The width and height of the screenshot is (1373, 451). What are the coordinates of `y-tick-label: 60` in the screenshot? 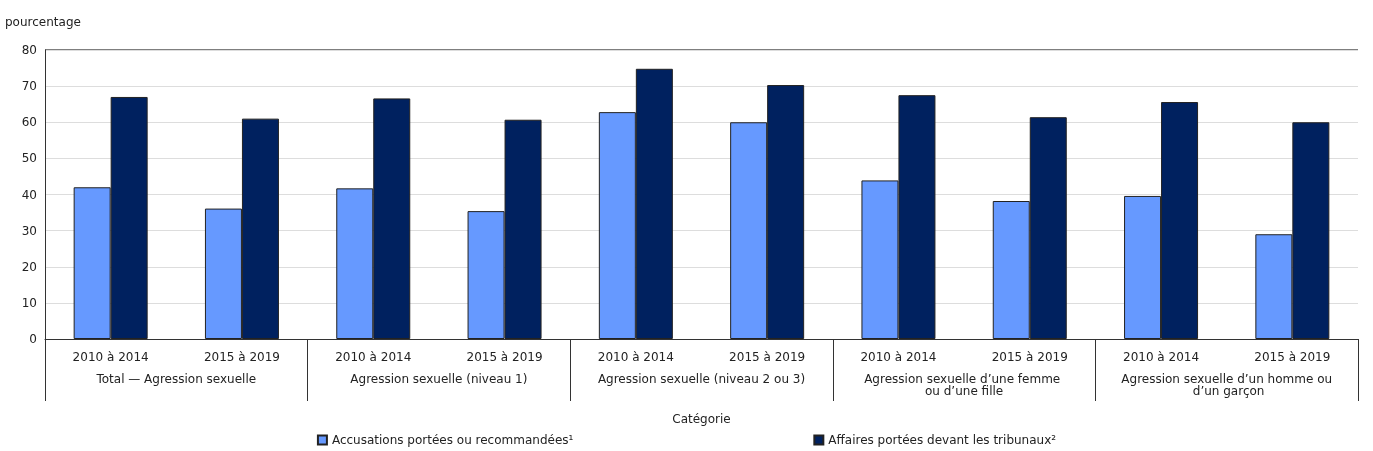 It's located at (29, 122).